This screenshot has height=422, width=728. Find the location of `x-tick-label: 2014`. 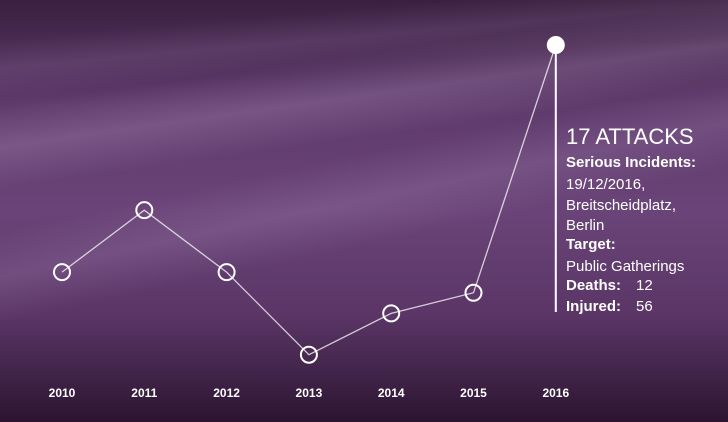

x-tick-label: 2014 is located at coordinates (391, 393).